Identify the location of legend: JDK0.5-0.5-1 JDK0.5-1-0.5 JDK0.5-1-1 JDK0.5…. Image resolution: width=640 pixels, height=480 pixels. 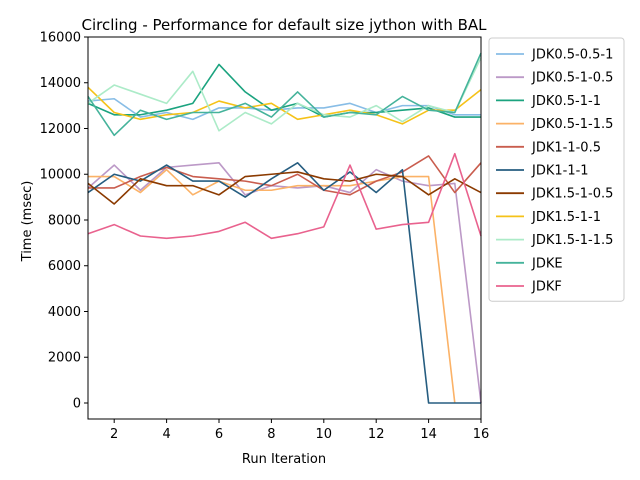
(556, 169).